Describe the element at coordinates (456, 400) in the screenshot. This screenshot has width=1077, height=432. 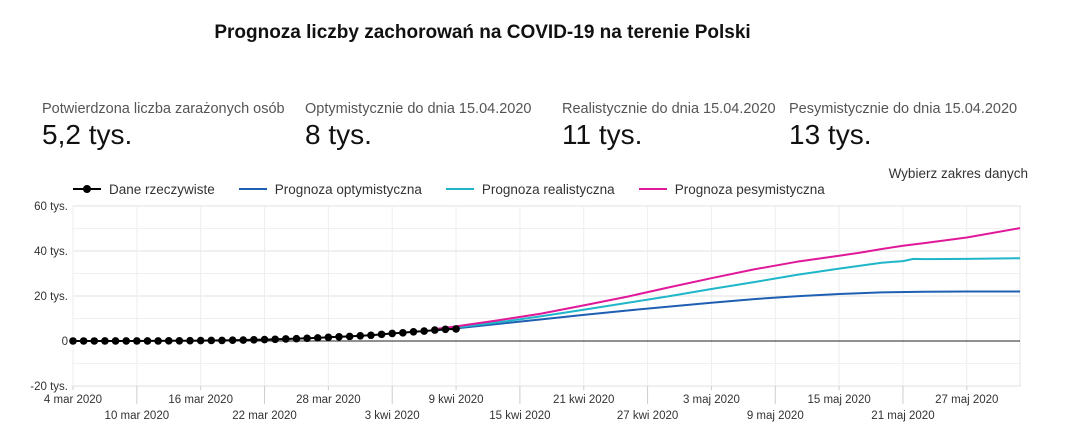
I see `x-tick-label: 9 kwi 2020` at that location.